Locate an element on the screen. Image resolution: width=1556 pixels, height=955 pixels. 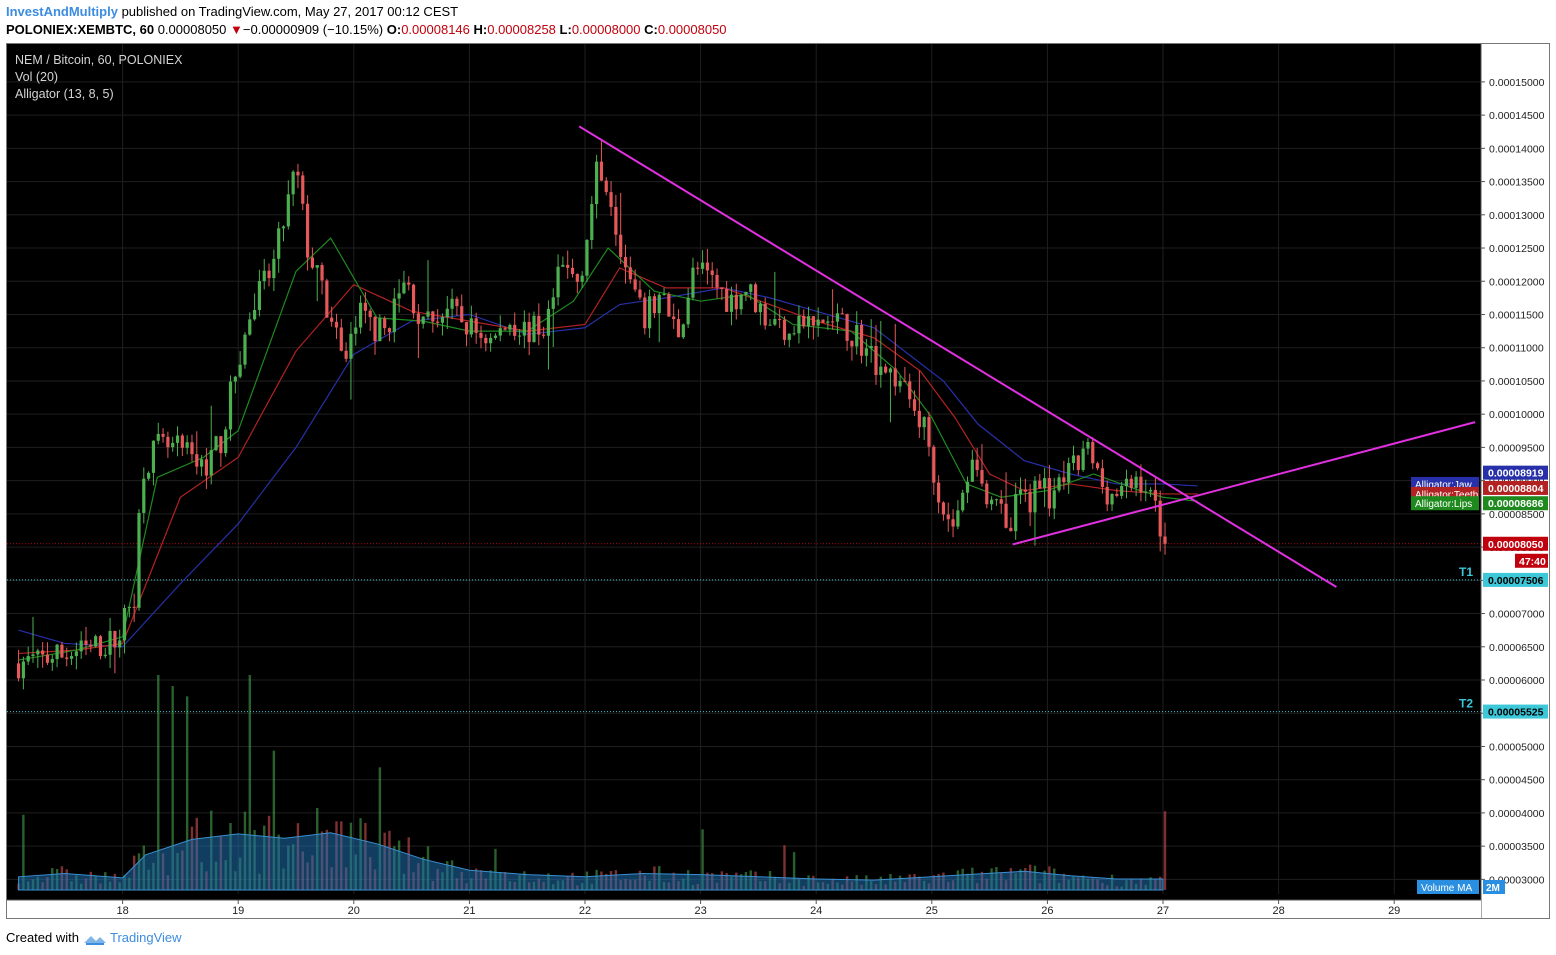
author-link: InvestAndMultiply is located at coordinates (62, 11).